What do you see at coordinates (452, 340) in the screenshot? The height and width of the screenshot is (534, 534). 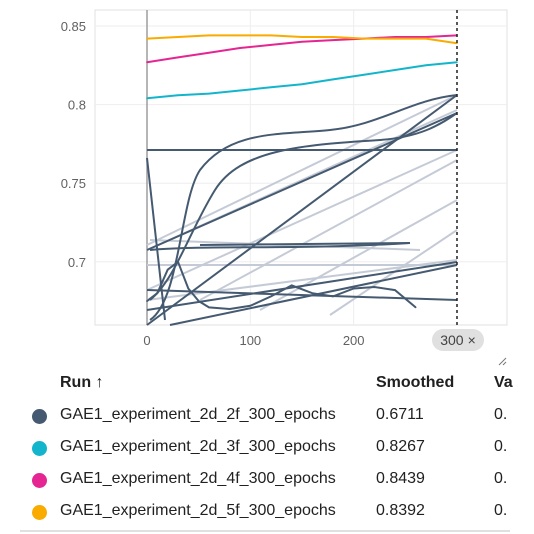 I see `hover-step-label: 300` at bounding box center [452, 340].